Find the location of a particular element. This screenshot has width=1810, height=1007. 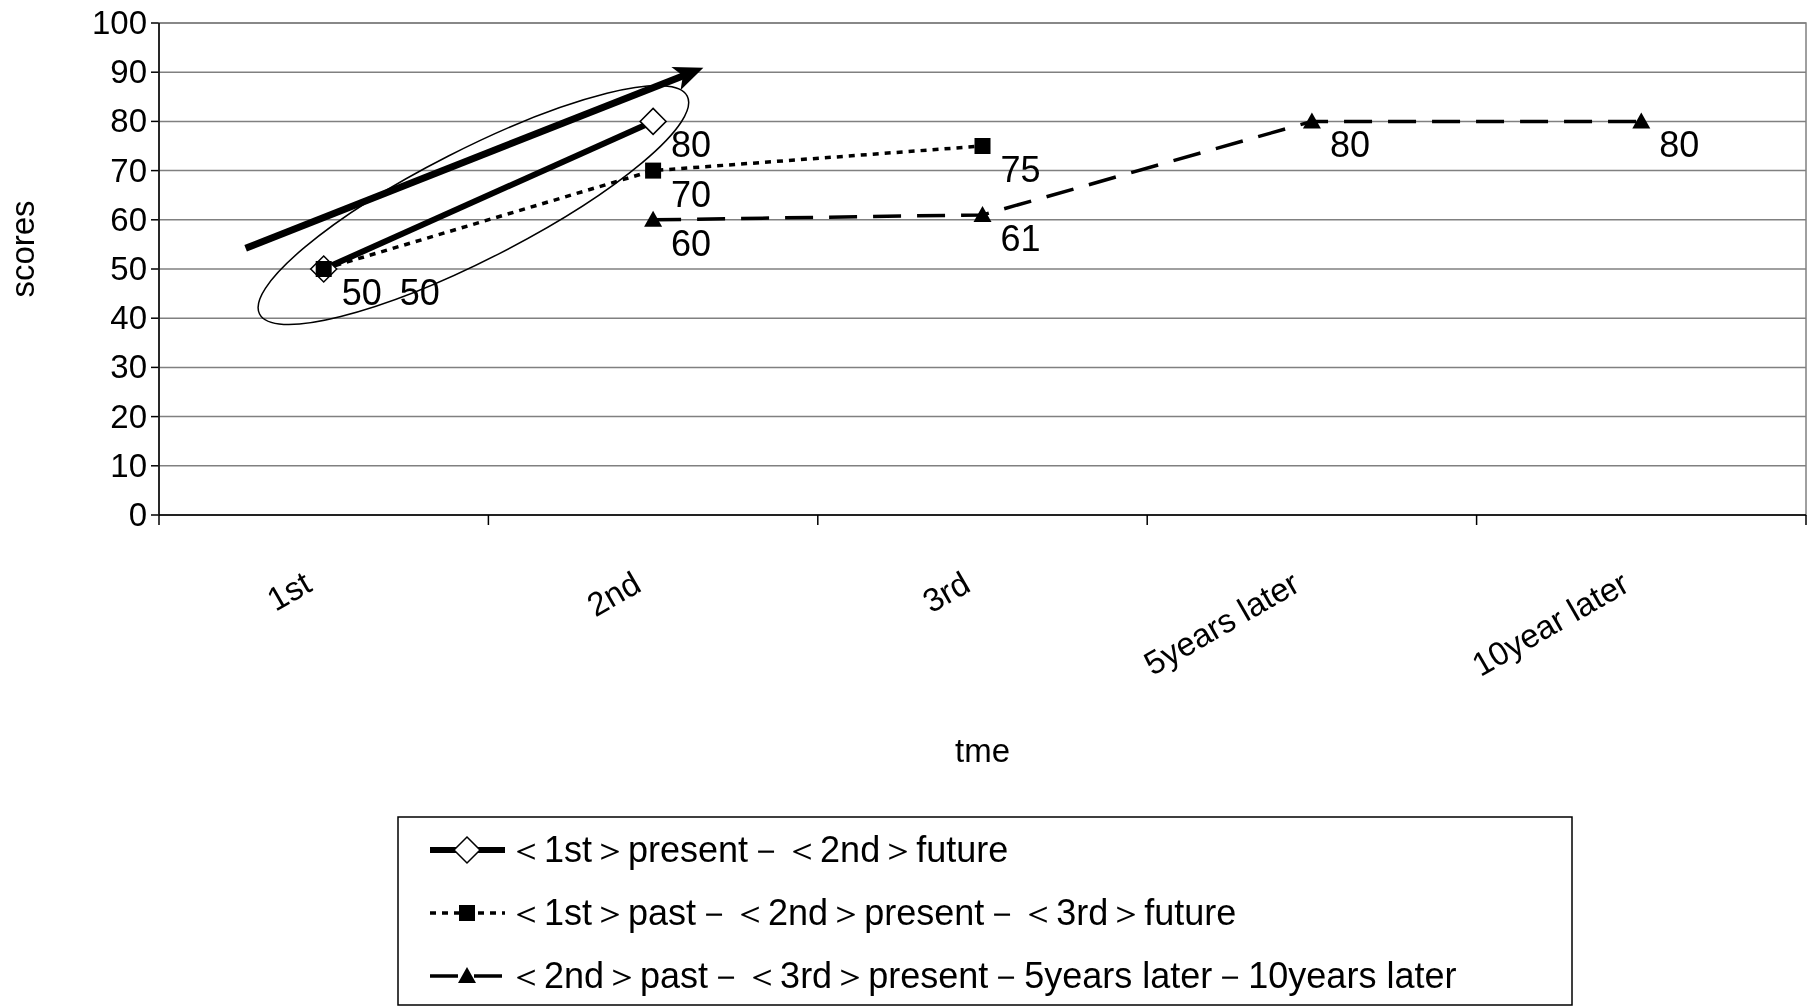

data-label: 50 is located at coordinates (361, 292).